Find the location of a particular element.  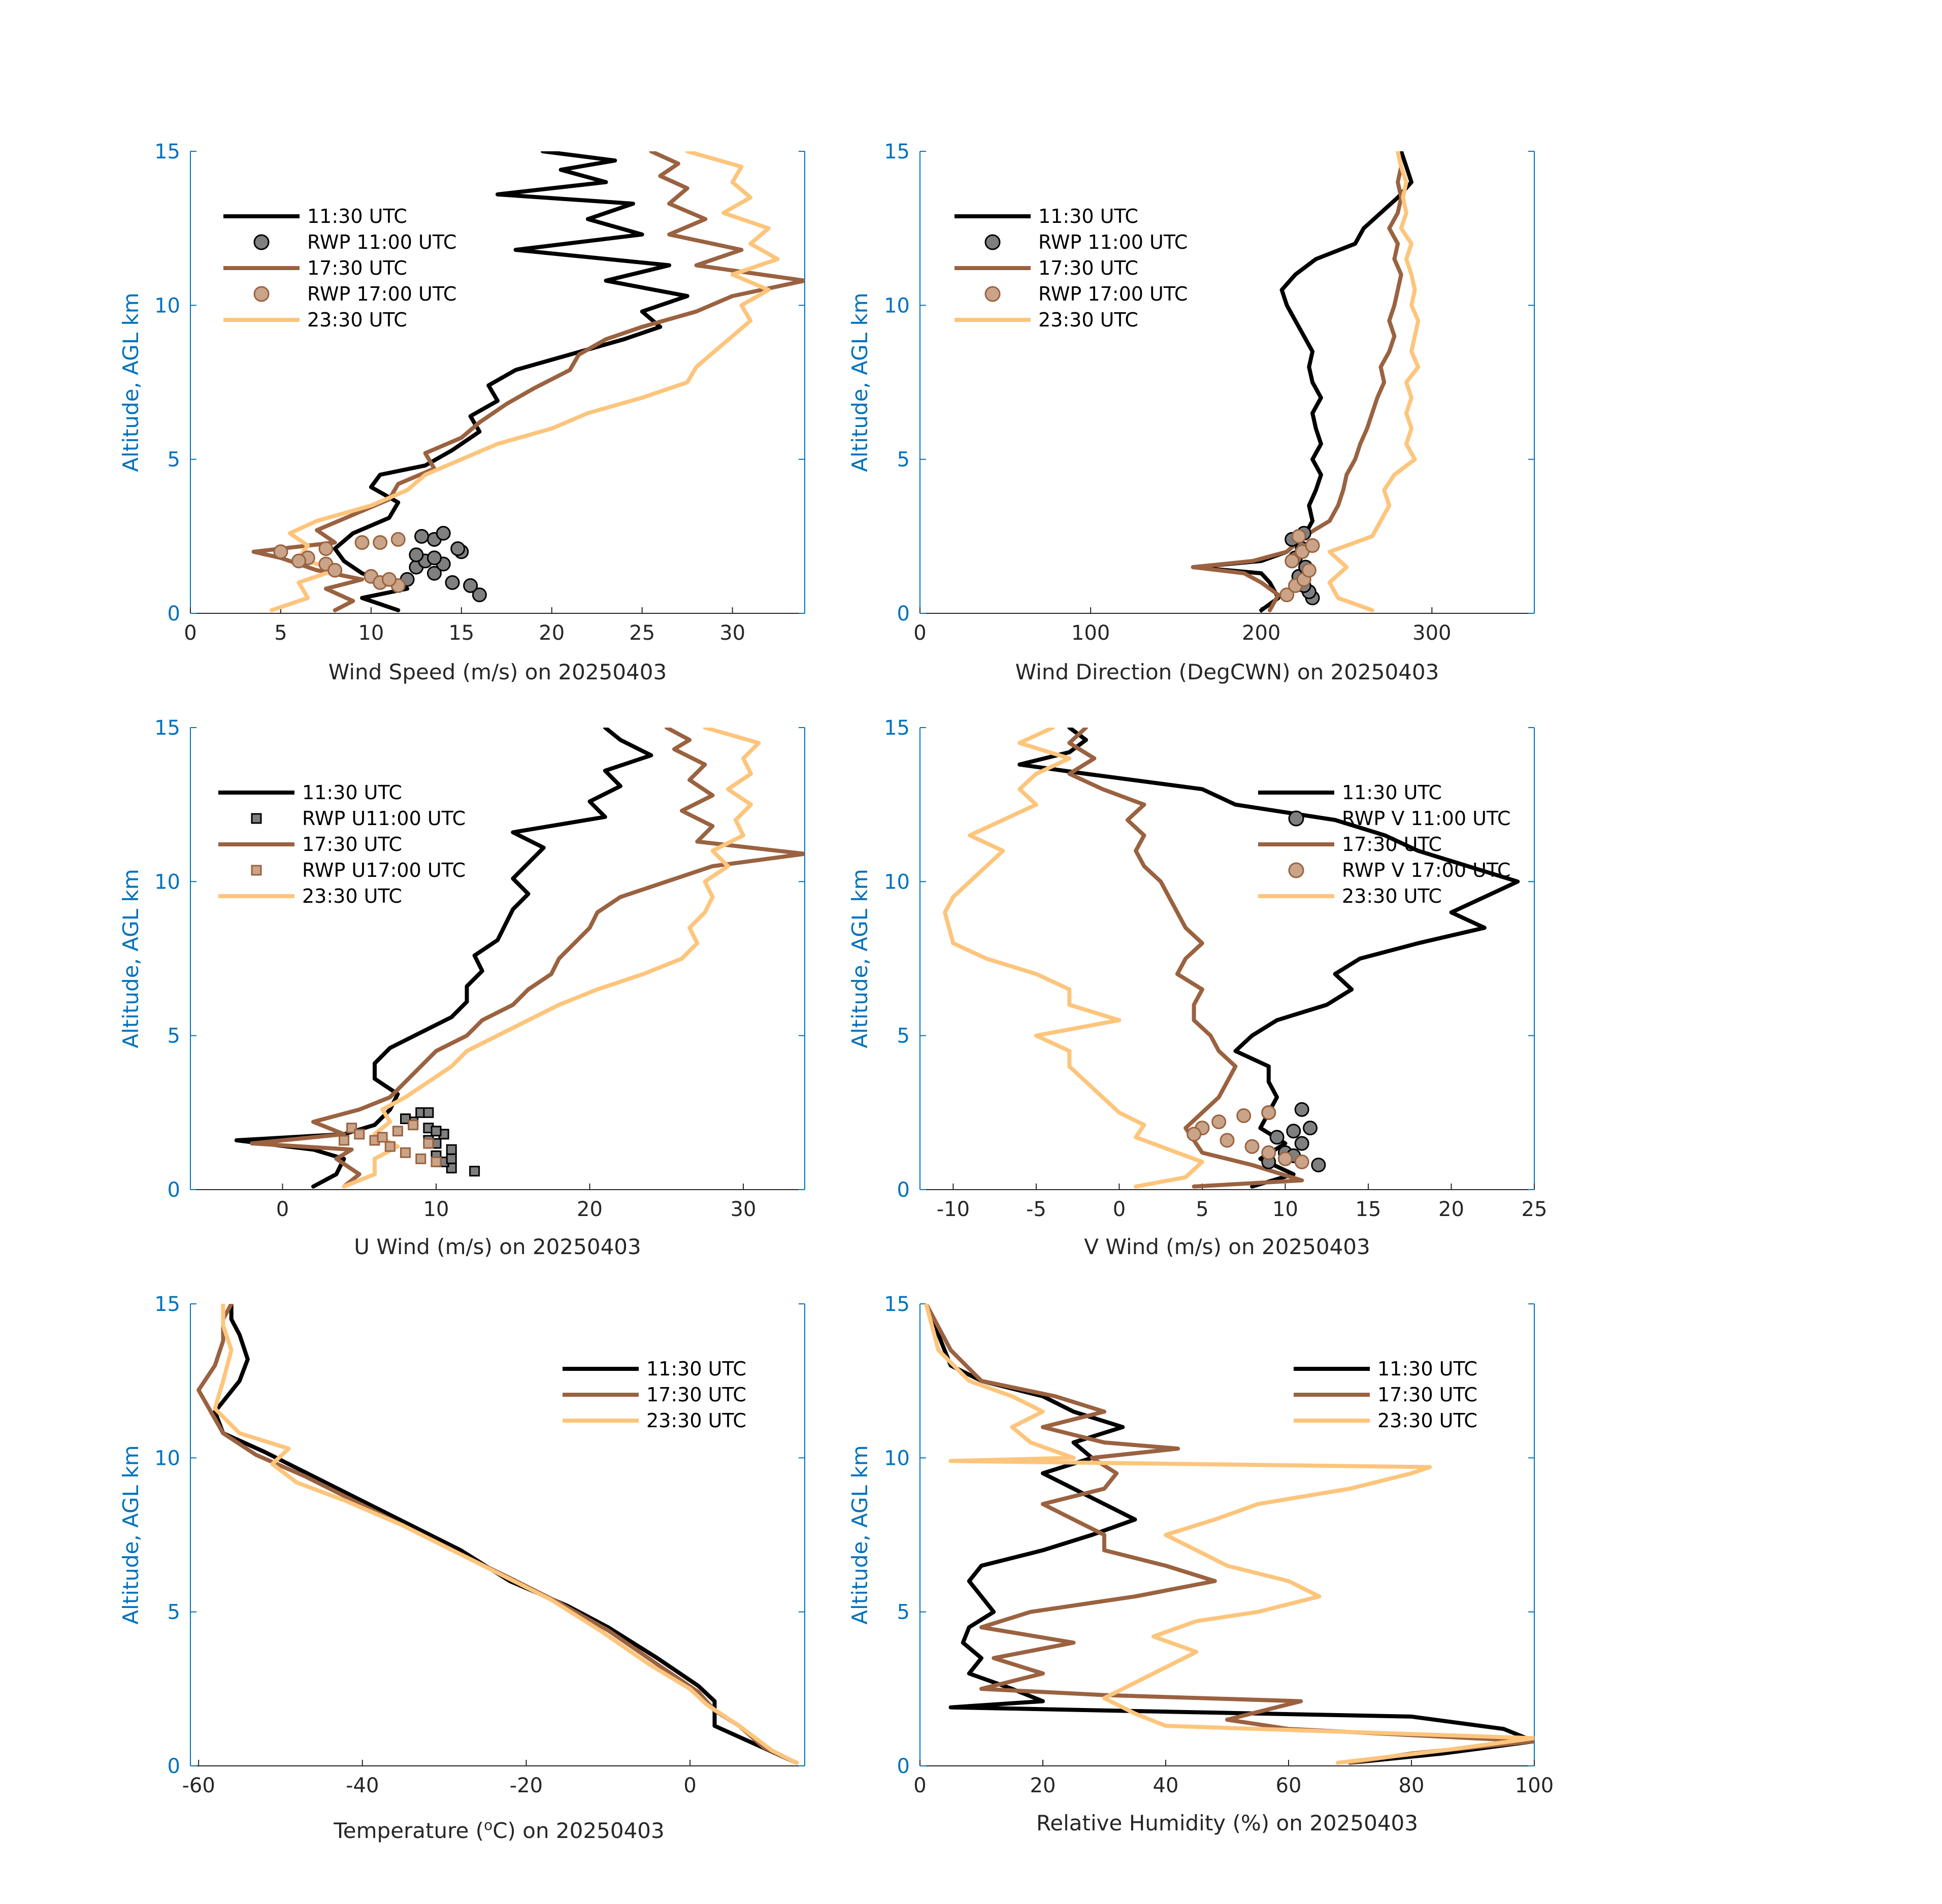

uwind-point-rwp-u11-00-utc is located at coordinates (451, 1159).